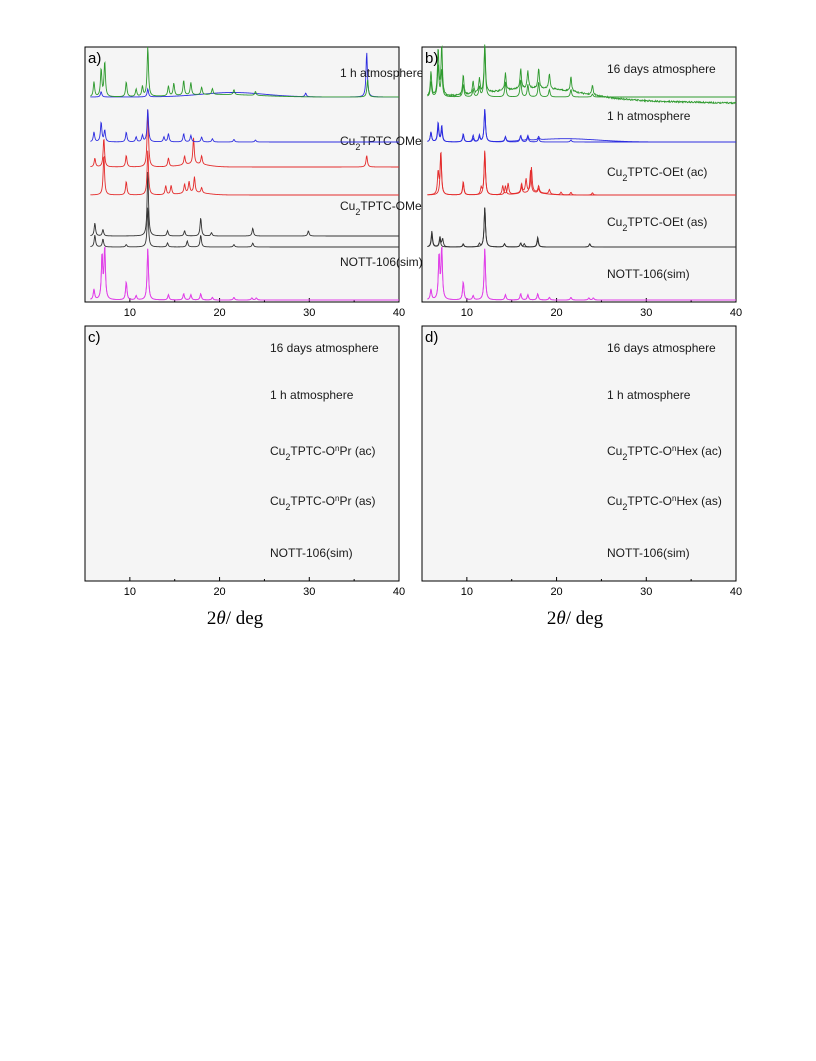  What do you see at coordinates (664, 503) in the screenshot?
I see `trace-label: Cu2TPTC-OnHex (as)` at bounding box center [664, 503].